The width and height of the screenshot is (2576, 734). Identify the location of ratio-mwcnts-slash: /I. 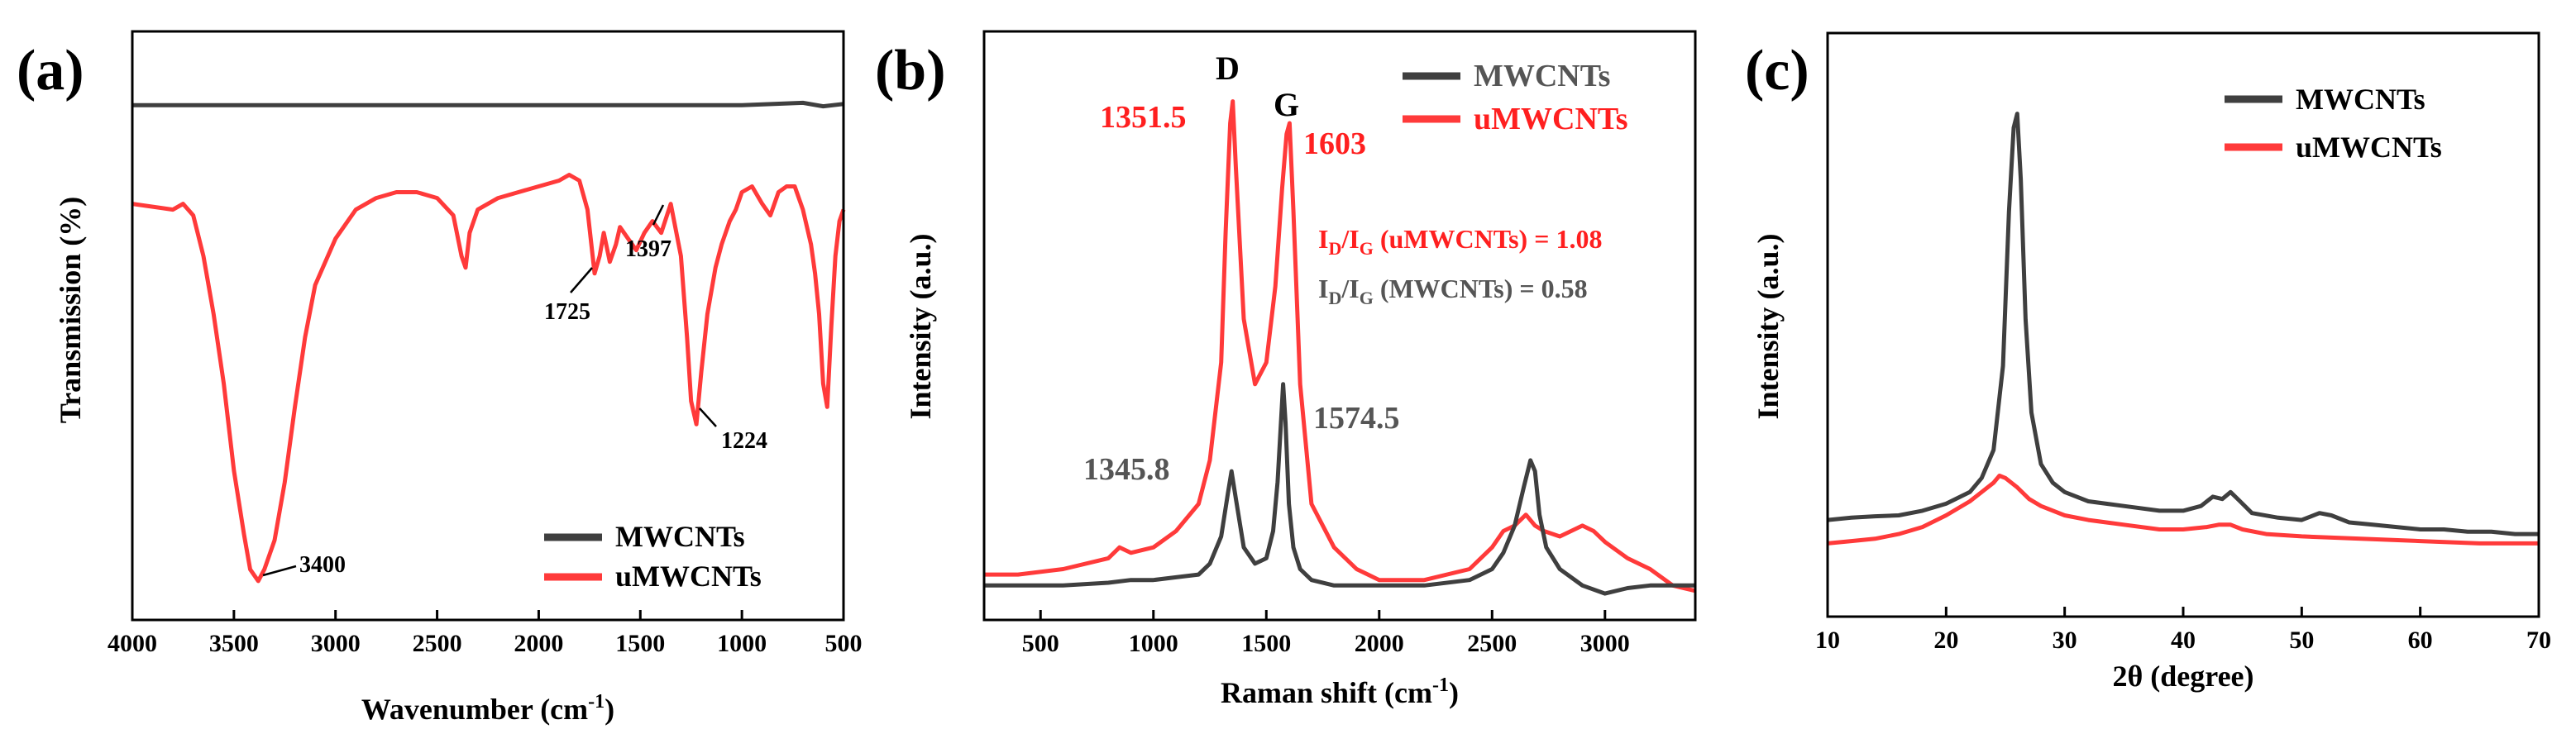
(1350, 289).